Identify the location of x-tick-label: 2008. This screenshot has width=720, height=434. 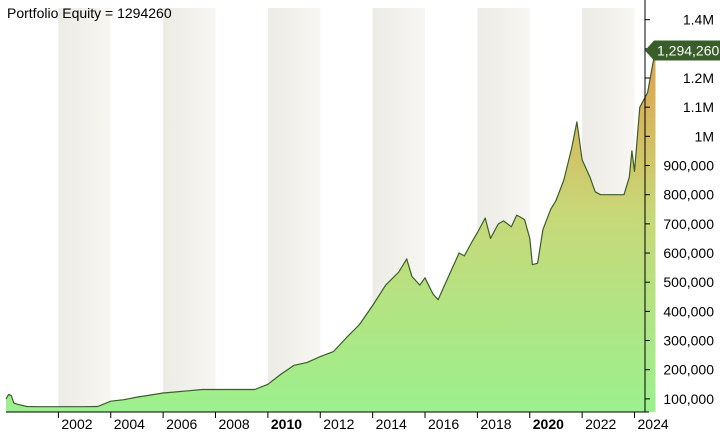
(234, 424).